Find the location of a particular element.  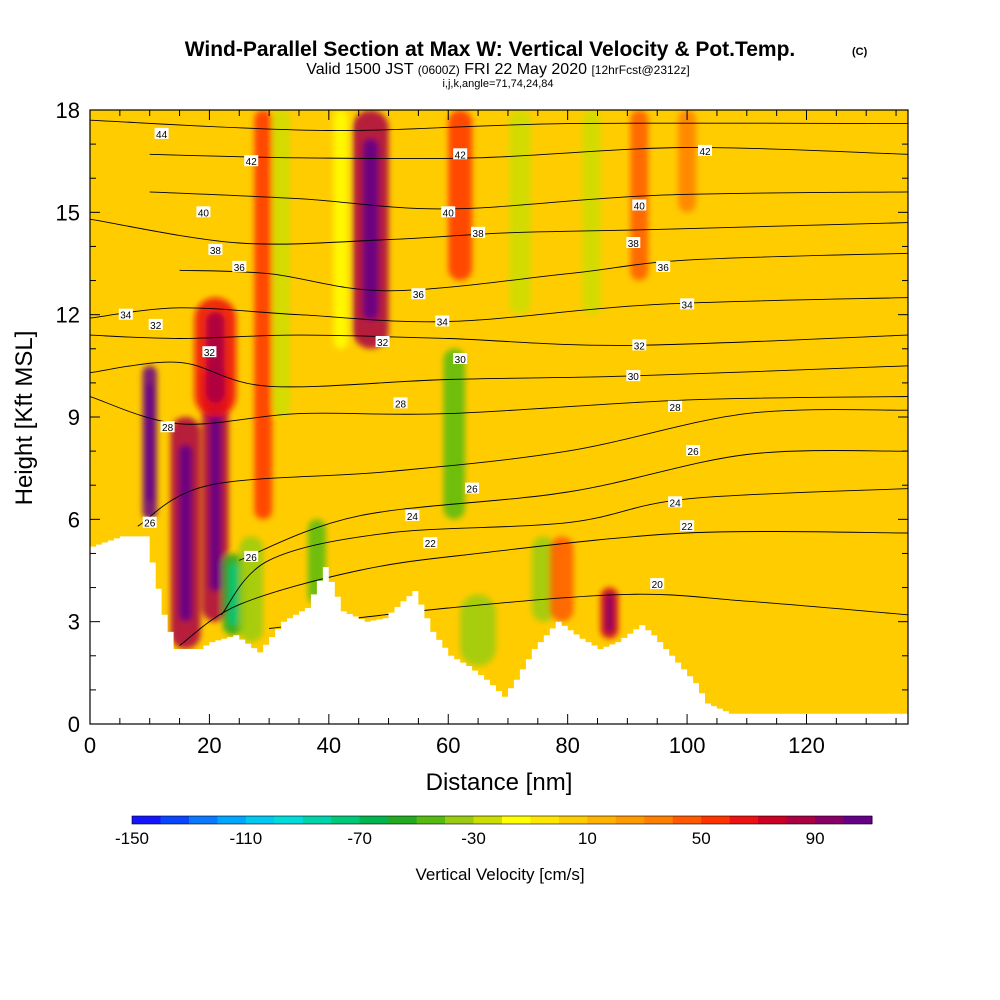

subtitle-date: FRI 22 May 2020 is located at coordinates (525, 69).